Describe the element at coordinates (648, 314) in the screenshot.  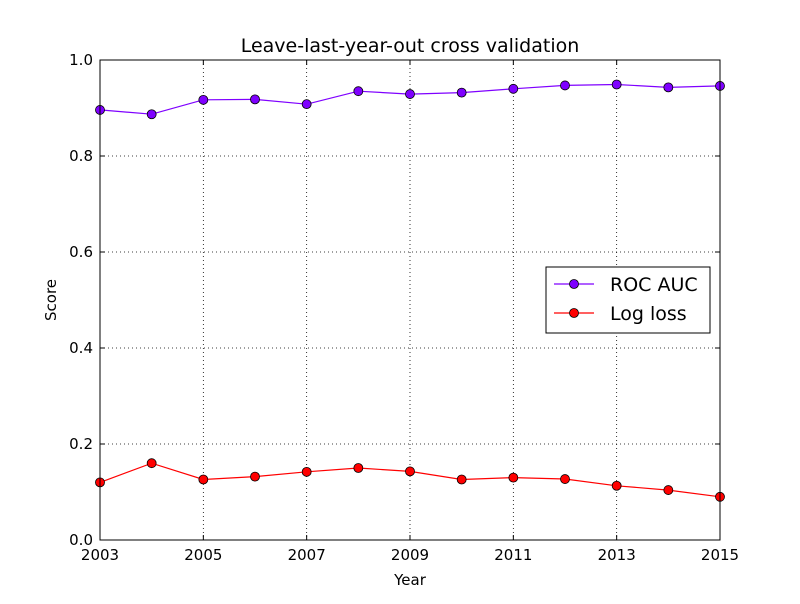
I see `legend-label-log-loss: Log loss` at that location.